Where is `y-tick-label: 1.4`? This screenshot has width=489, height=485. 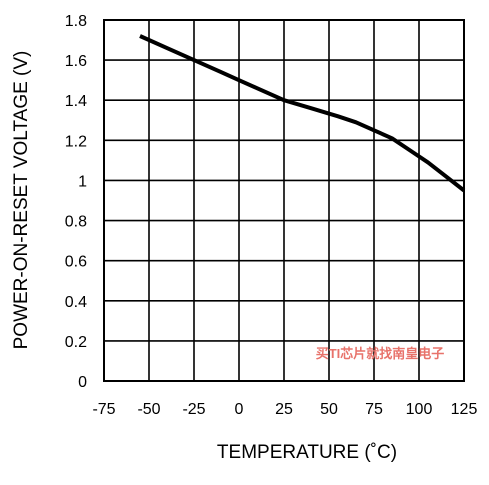 y-tick-label: 1.4 is located at coordinates (76, 101).